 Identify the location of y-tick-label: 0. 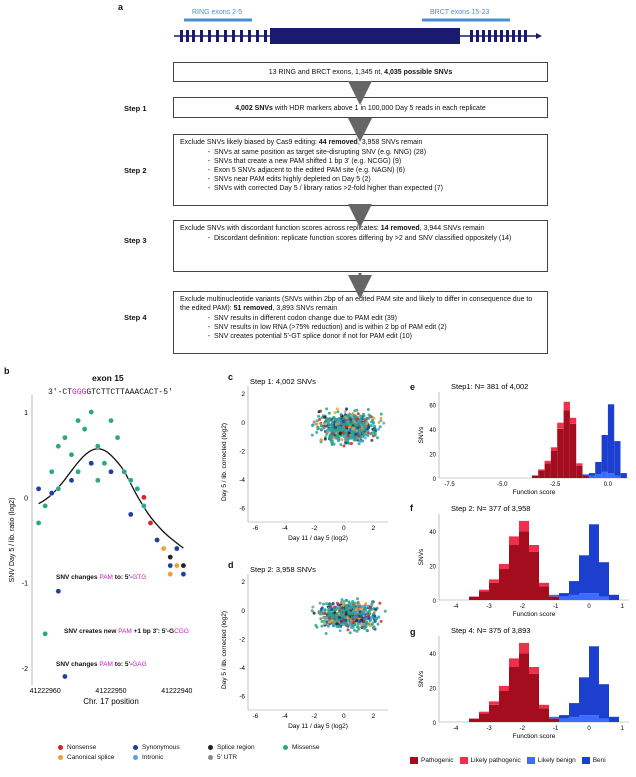
(243, 423).